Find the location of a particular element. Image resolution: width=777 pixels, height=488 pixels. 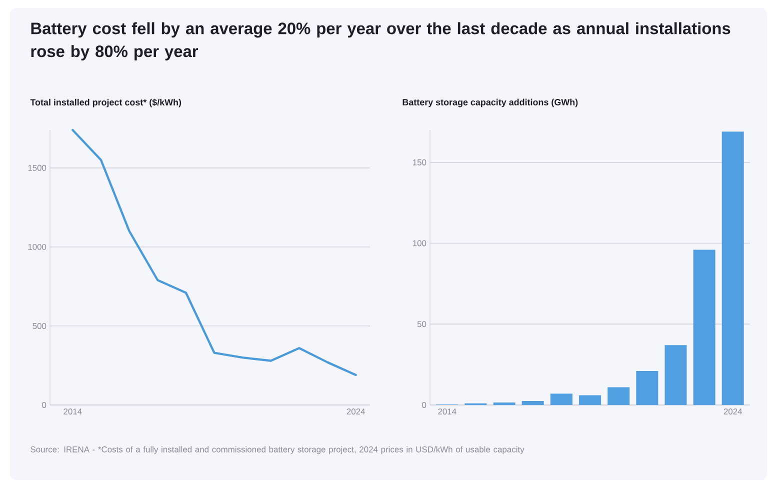

y-tick-label: 1000 is located at coordinates (37, 247).